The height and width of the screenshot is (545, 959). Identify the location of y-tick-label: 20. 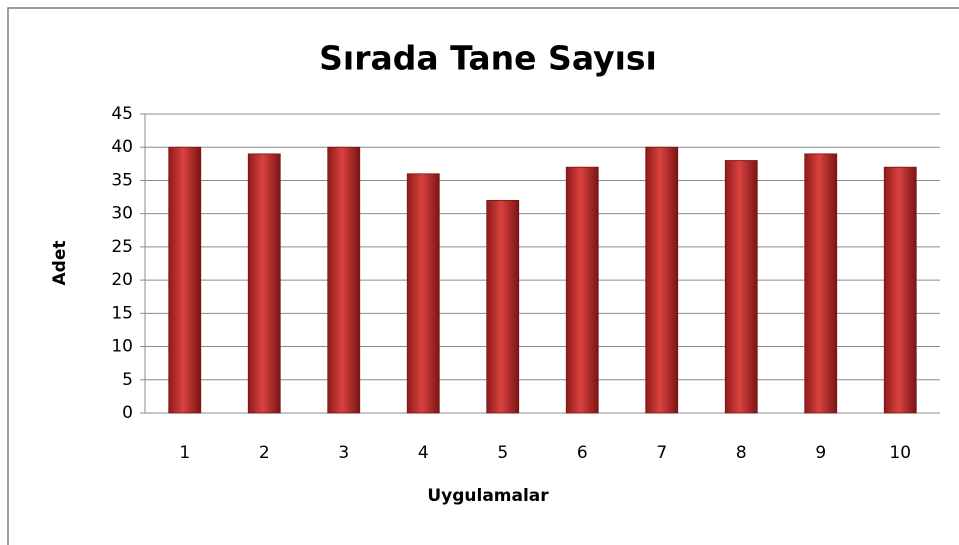
(122, 280).